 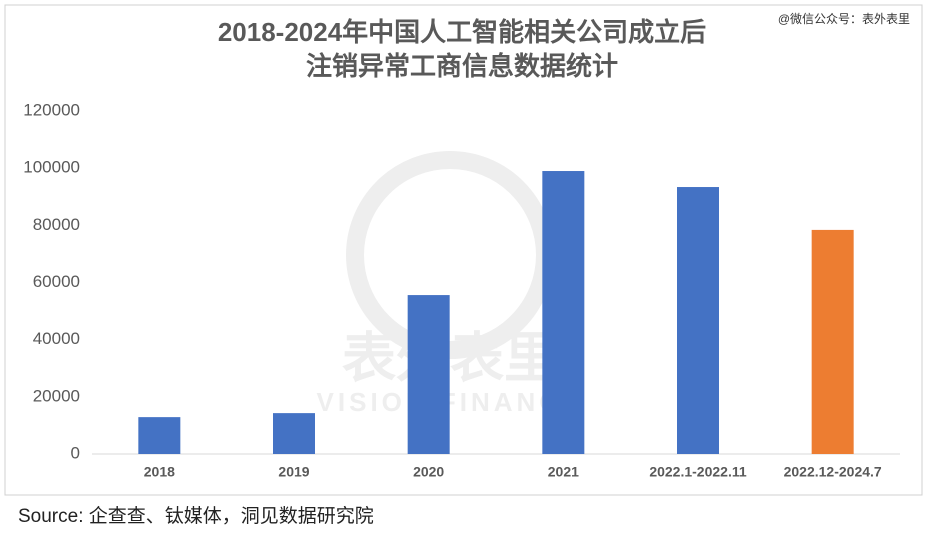 I want to click on x-tick-label: 2022.12-2024.7, so click(x=833, y=472).